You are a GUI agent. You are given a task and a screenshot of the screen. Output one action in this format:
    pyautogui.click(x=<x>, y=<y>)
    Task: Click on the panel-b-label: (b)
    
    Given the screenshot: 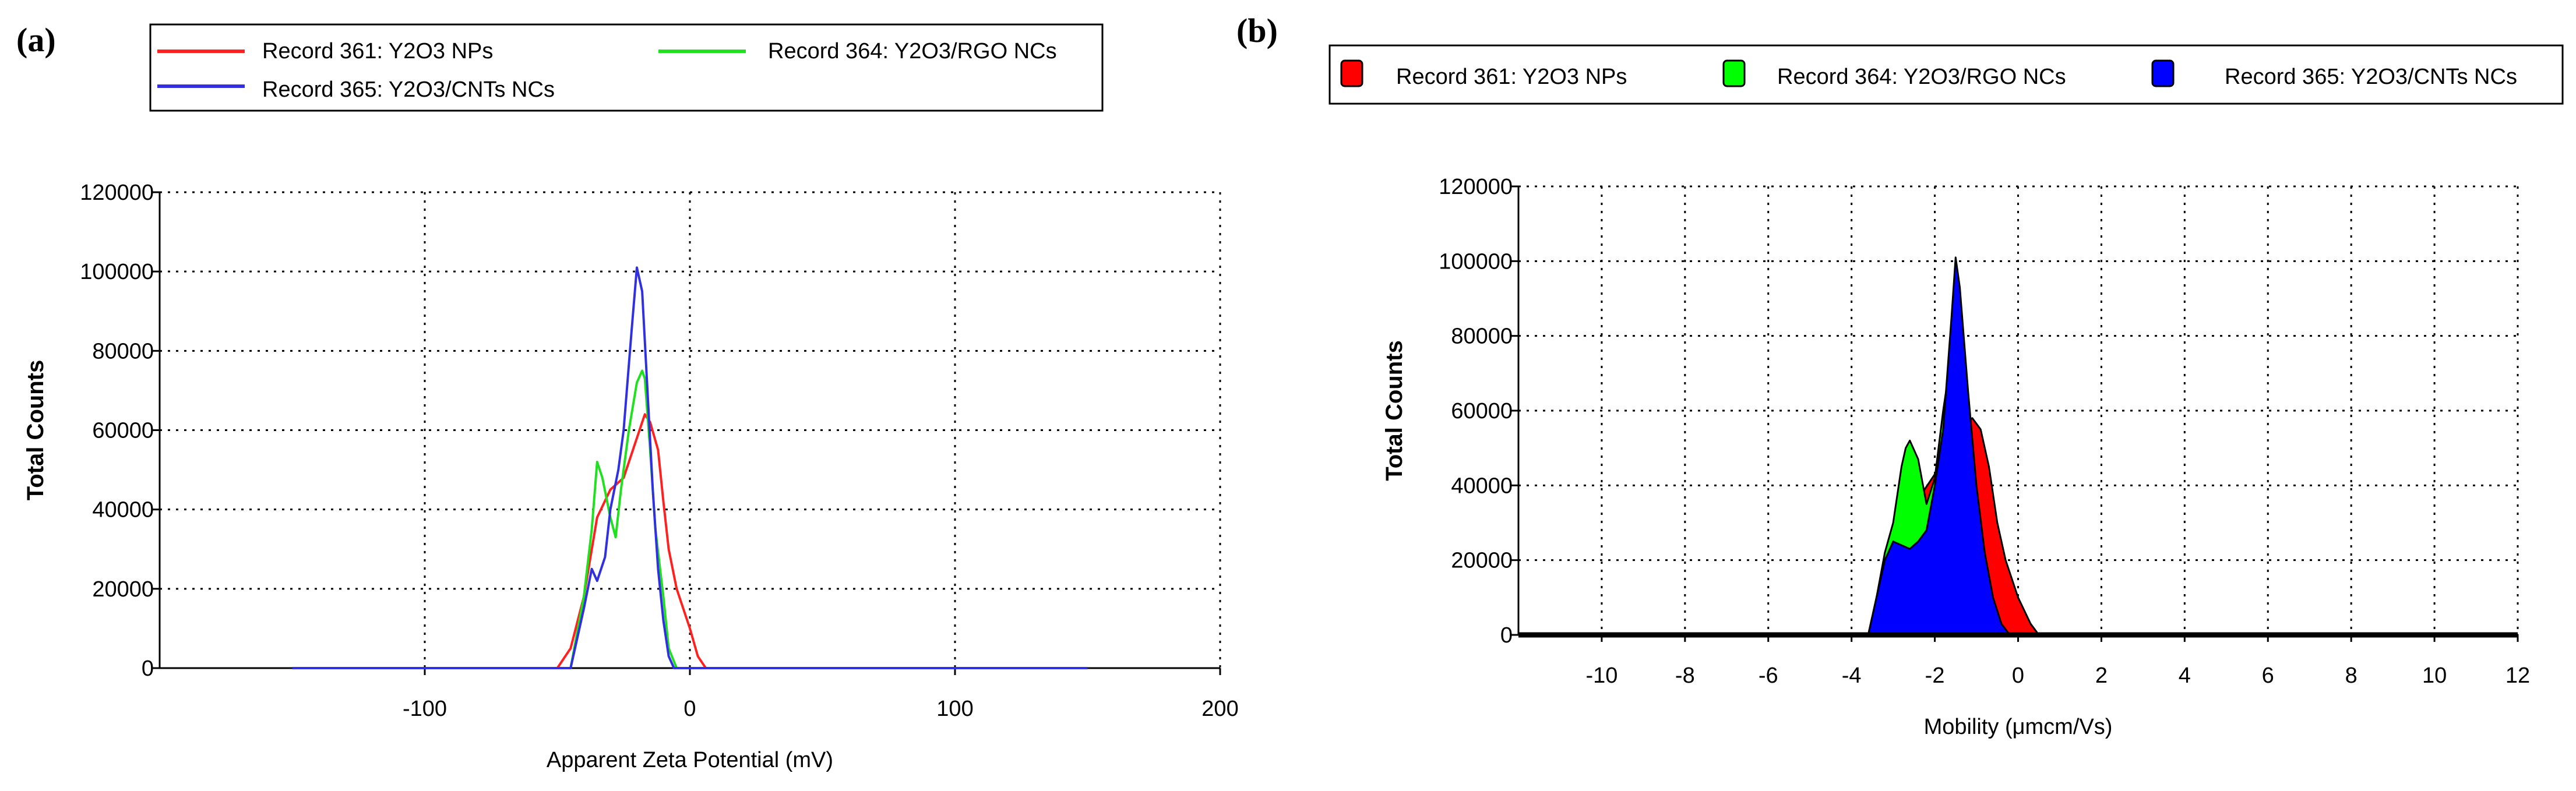 What is the action you would take?
    pyautogui.click(x=1257, y=31)
    